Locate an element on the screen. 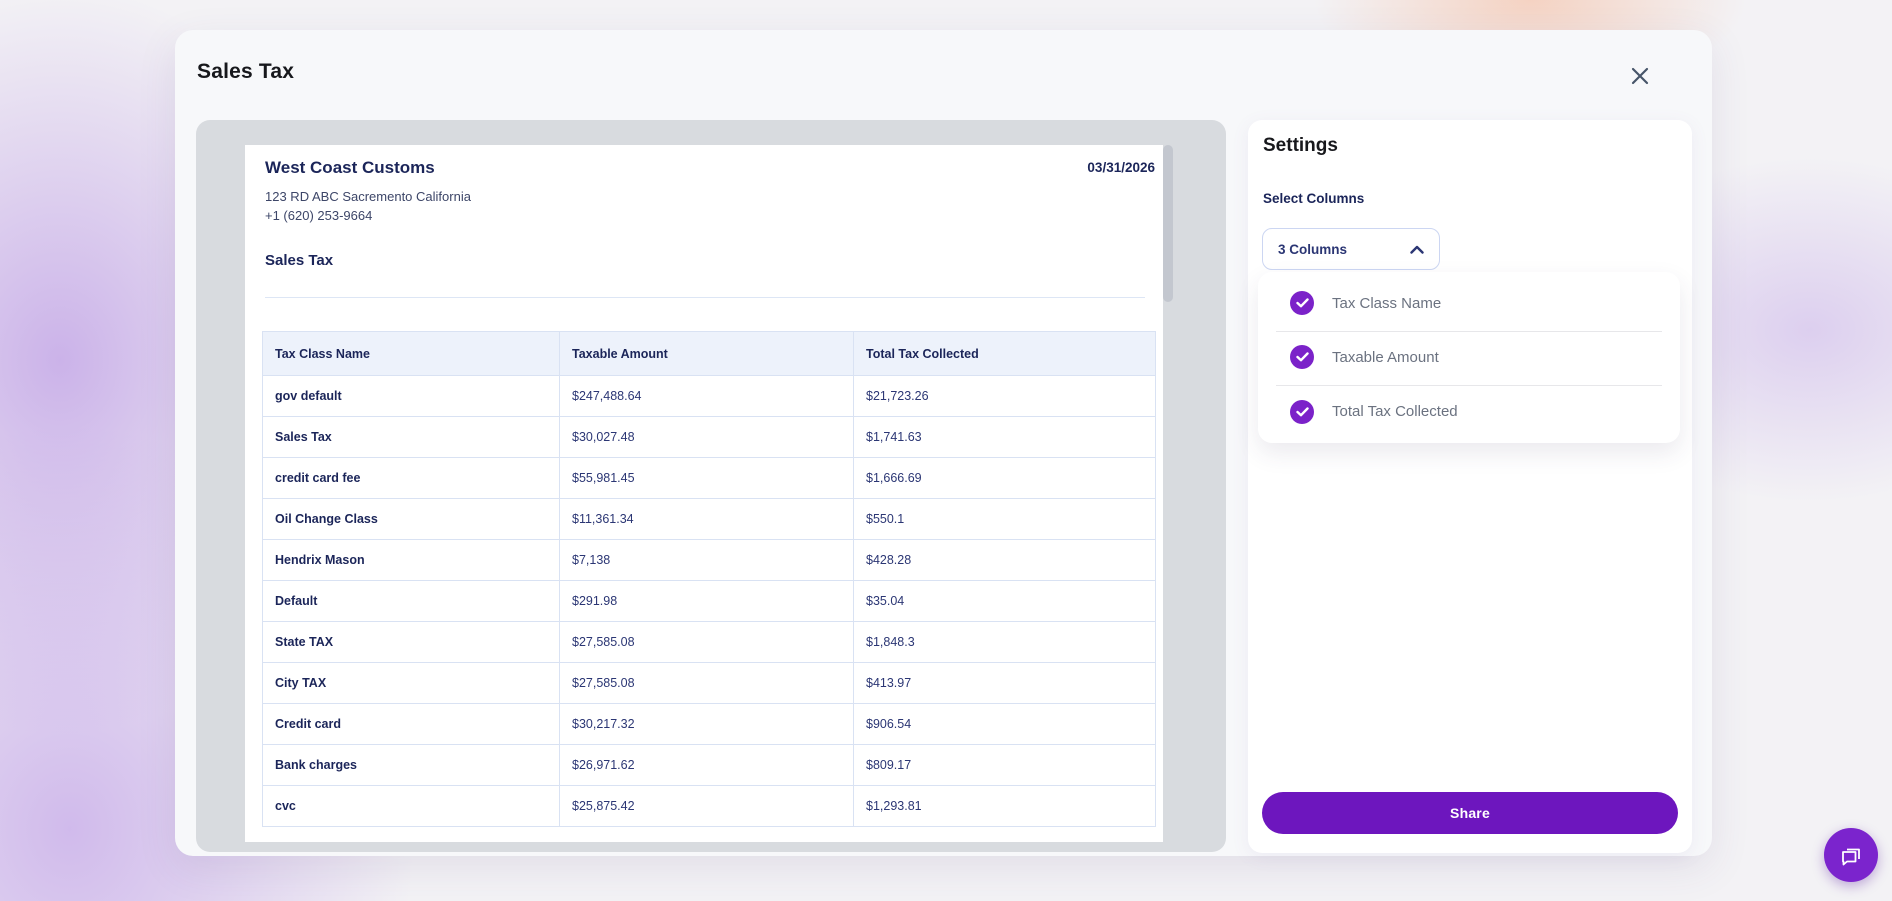 The image size is (1892, 901). table-row: Default $291.98 $35.04 is located at coordinates (709, 601).